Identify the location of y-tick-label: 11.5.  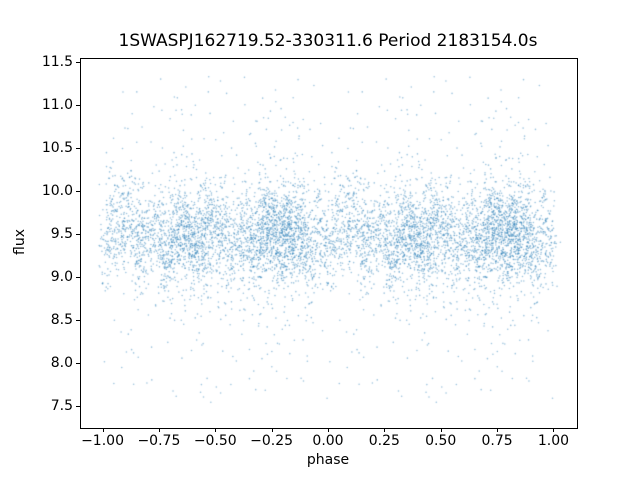
(57, 62).